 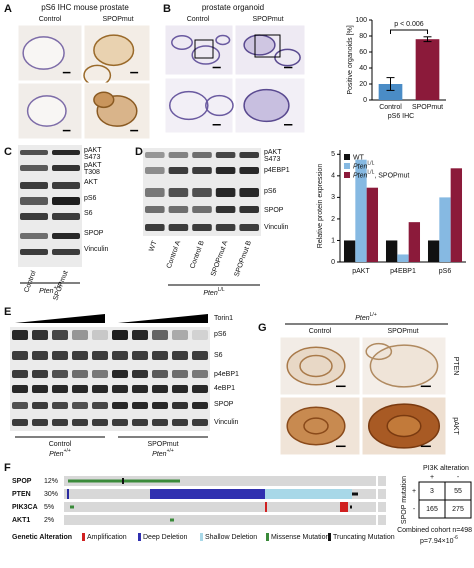 I want to click on legend-label-part: , SPOPmut, so click(x=391, y=175).